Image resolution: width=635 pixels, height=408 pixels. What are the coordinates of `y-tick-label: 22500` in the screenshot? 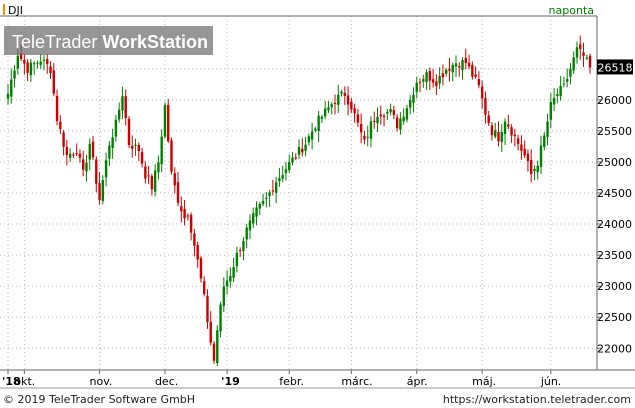 It's located at (614, 317).